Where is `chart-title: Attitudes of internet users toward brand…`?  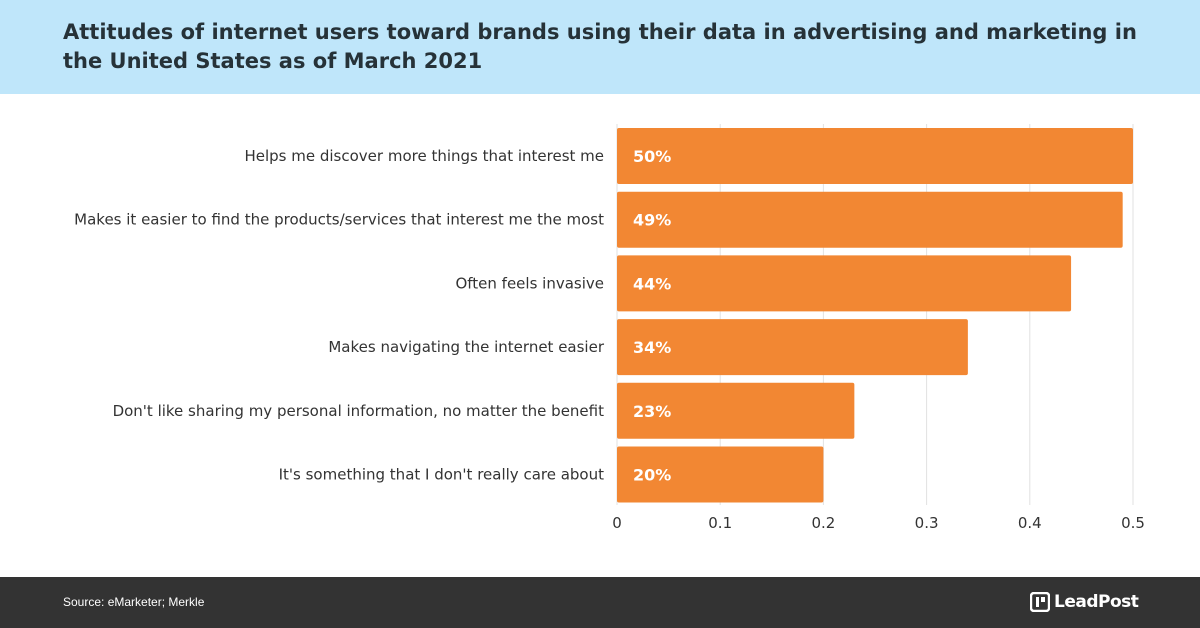 chart-title: Attitudes of internet users toward brand… is located at coordinates (600, 46).